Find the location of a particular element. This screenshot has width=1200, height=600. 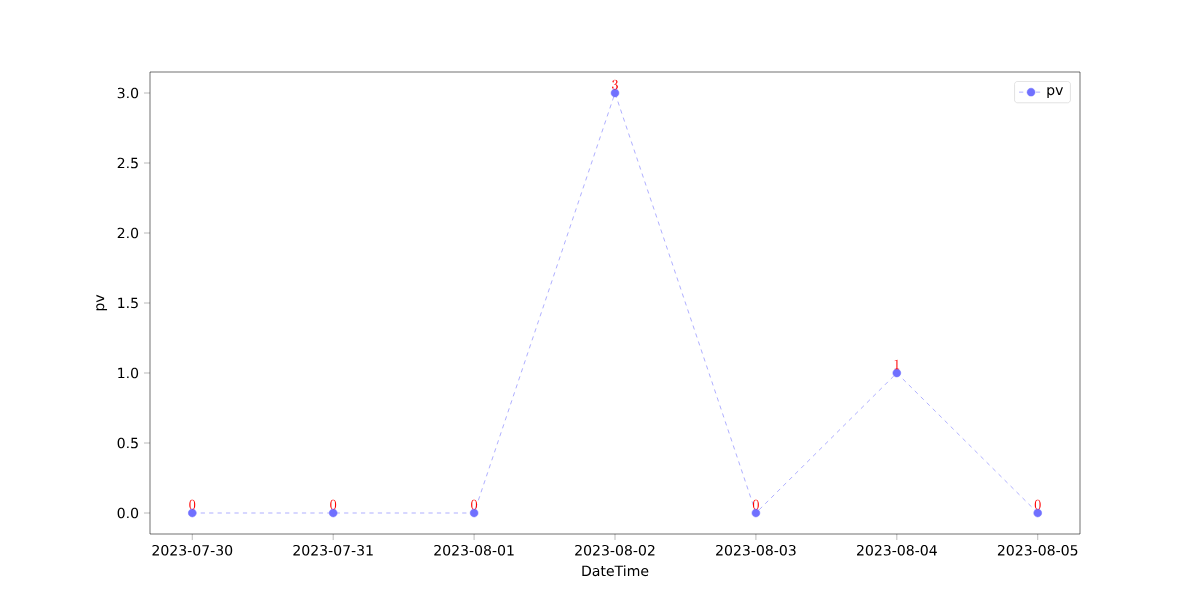

x-tick-label: 2023-08-02 is located at coordinates (615, 550).